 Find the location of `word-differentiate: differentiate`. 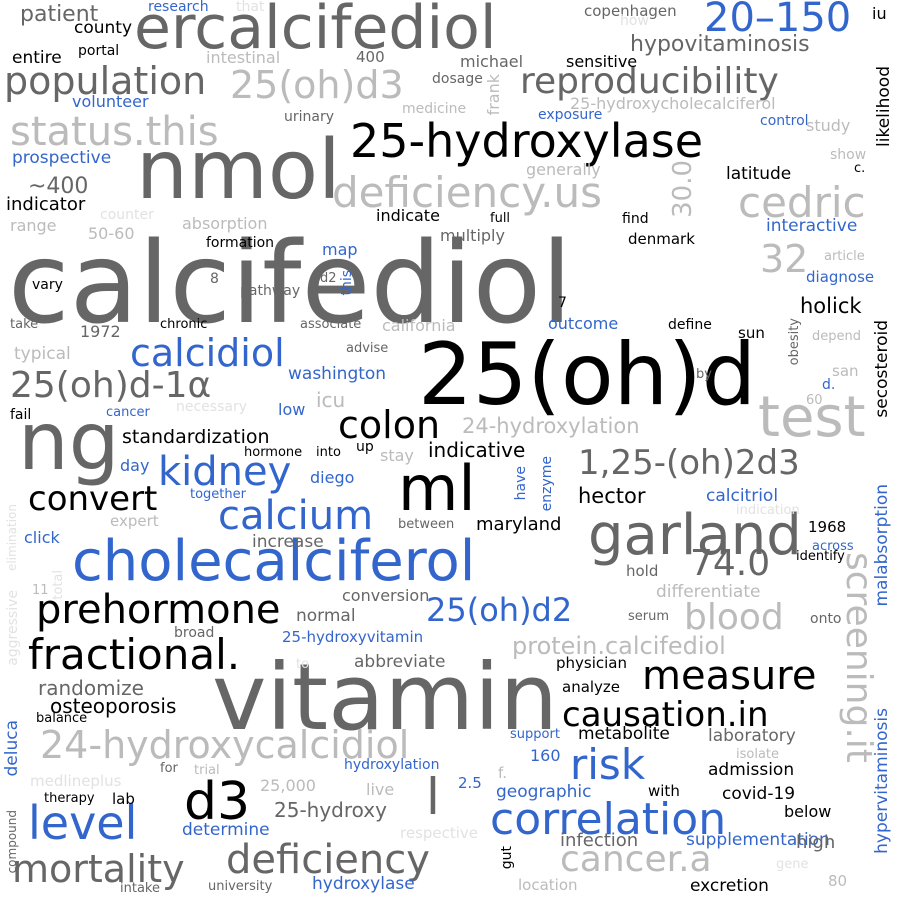

word-differentiate: differentiate is located at coordinates (708, 592).